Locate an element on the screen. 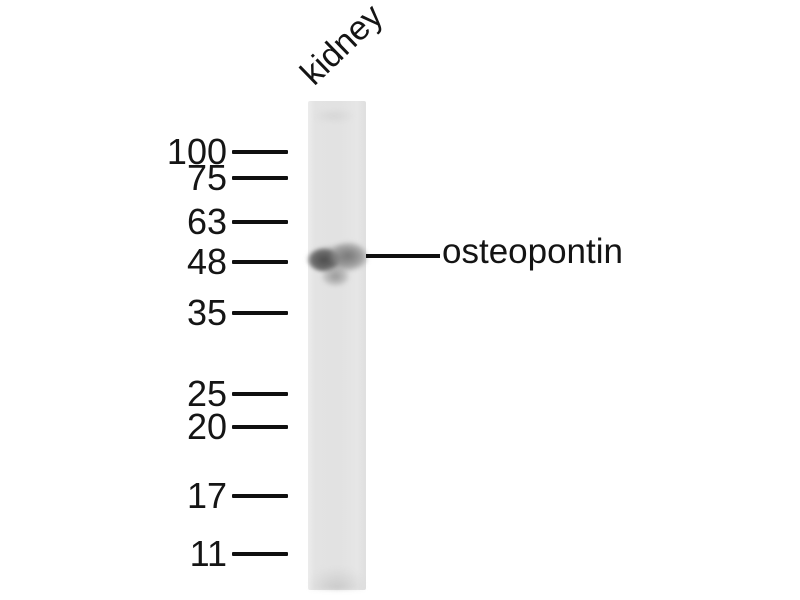 This screenshot has width=800, height=600. ladder-label: 63 is located at coordinates (206, 221).